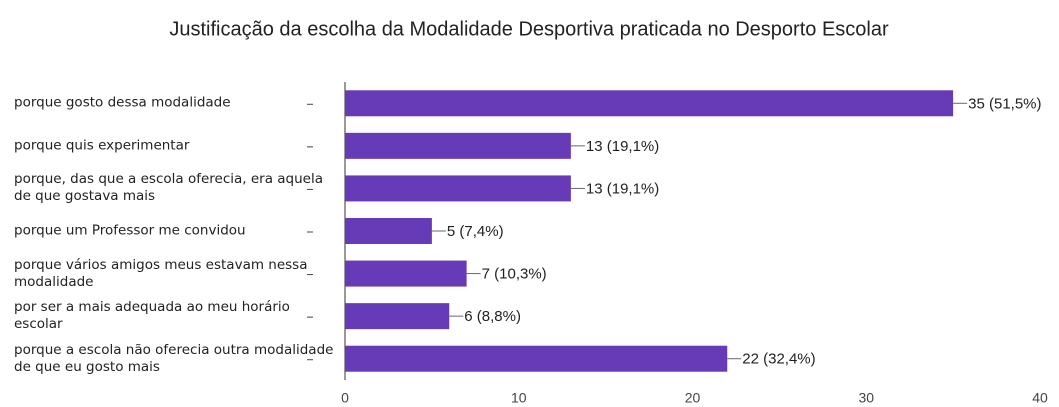 This screenshot has height=407, width=1059. What do you see at coordinates (866, 398) in the screenshot?
I see `x-tick-label: 30` at bounding box center [866, 398].